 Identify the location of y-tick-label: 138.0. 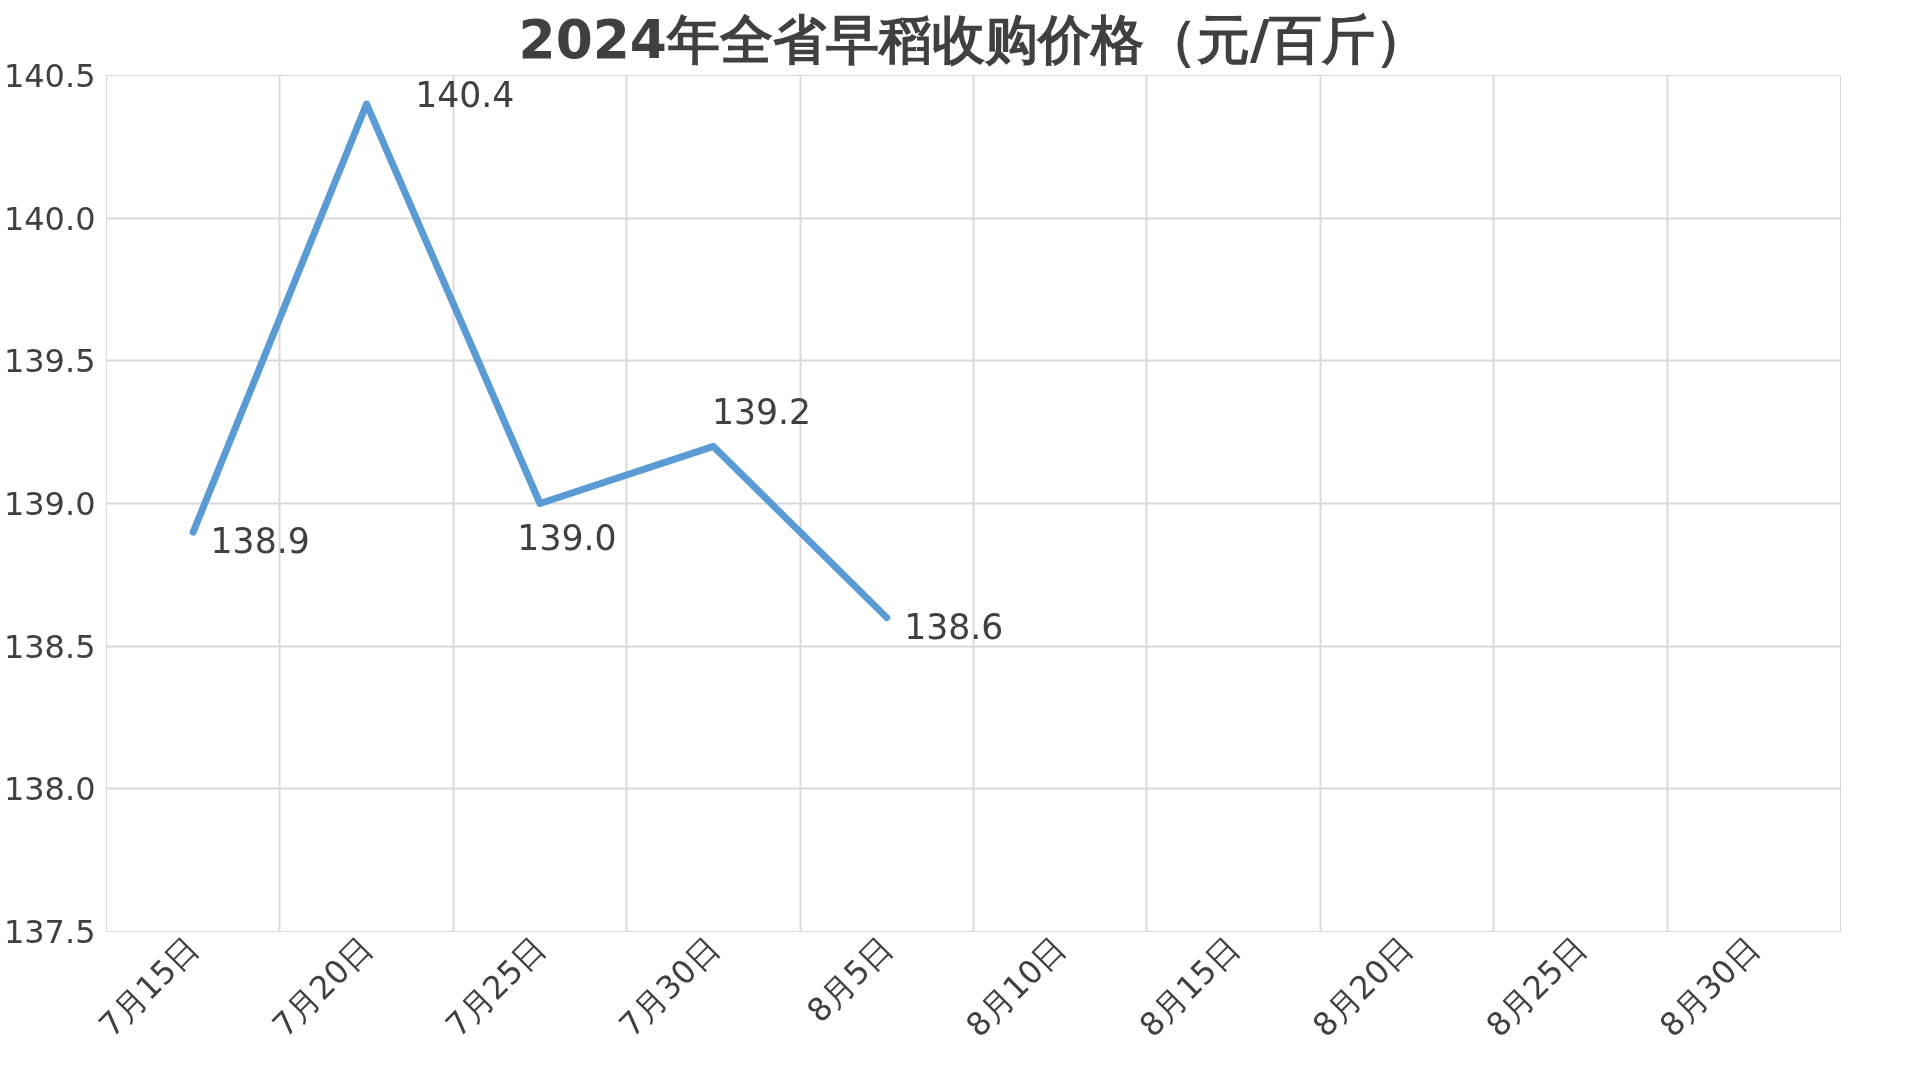
(49, 789).